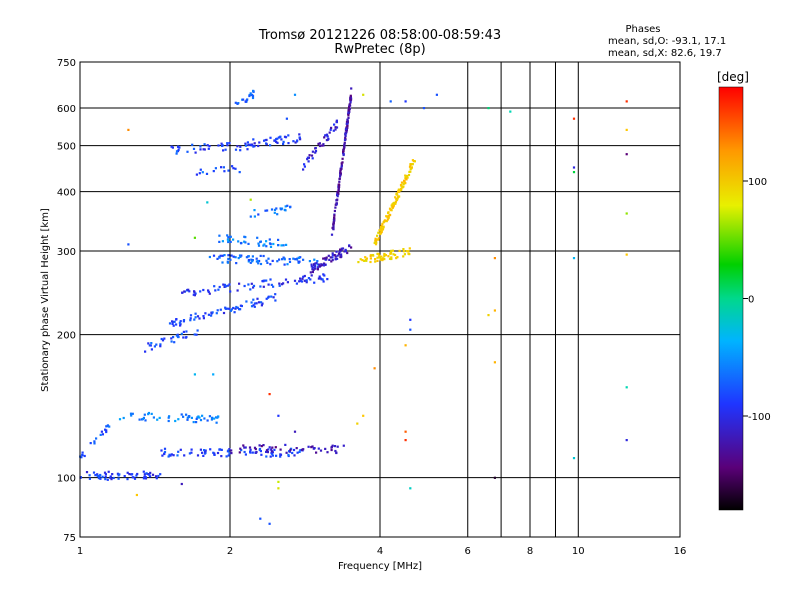  Describe the element at coordinates (530, 551) in the screenshot. I see `x-tick-label: 8` at that location.